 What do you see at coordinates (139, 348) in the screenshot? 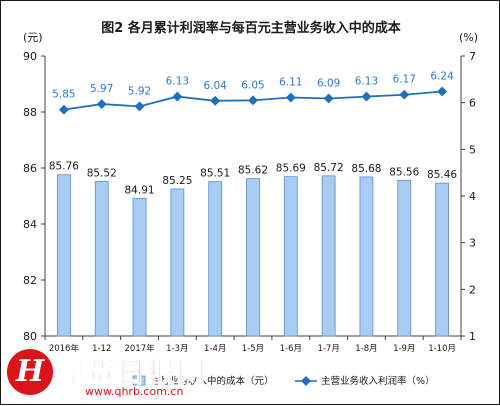
I see `x-tick-label: 2017年` at bounding box center [139, 348].